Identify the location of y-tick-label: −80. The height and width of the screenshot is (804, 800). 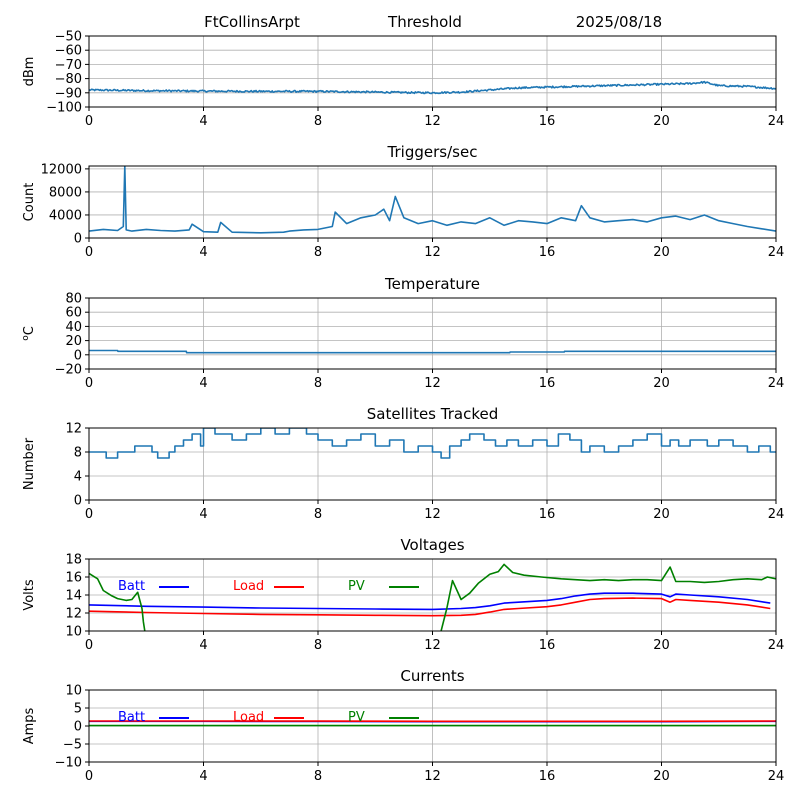
(68, 79).